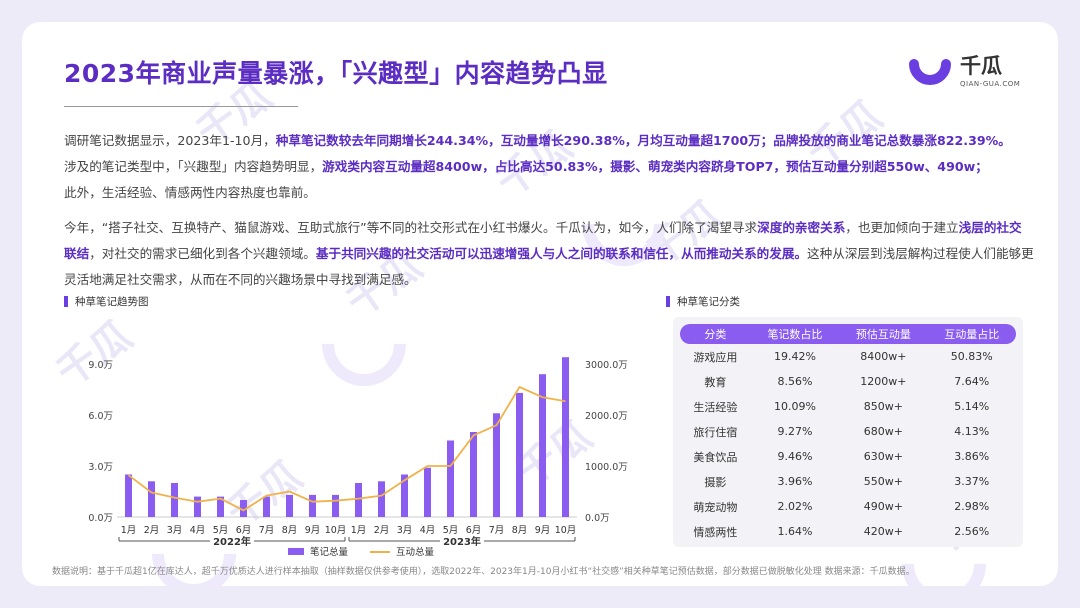 This screenshot has width=1080, height=608. What do you see at coordinates (543, 240) in the screenshot?
I see `paragraph-highlight: 浅层的社交联结` at bounding box center [543, 240].